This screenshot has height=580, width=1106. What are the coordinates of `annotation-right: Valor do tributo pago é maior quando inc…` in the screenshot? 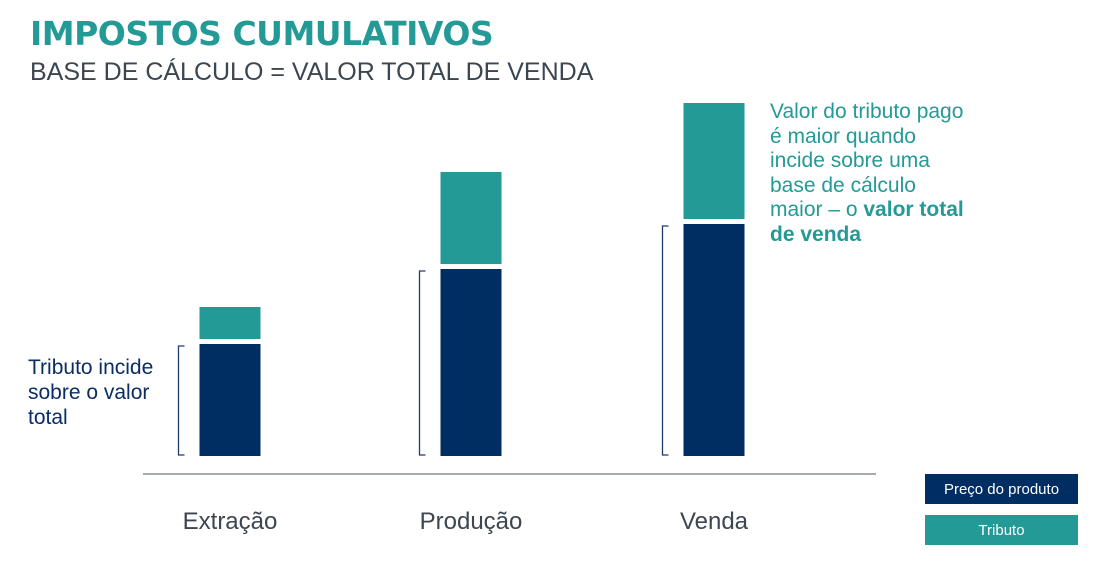 It's located at (870, 173).